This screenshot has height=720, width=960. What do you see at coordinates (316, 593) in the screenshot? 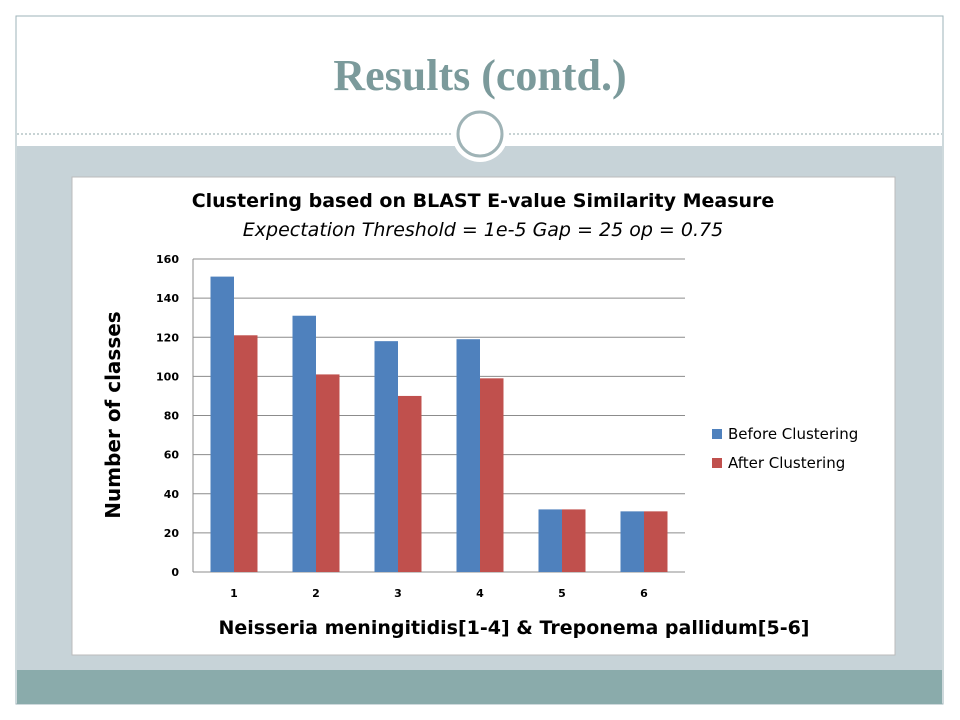
I see `x-tick-label: 2` at bounding box center [316, 593].